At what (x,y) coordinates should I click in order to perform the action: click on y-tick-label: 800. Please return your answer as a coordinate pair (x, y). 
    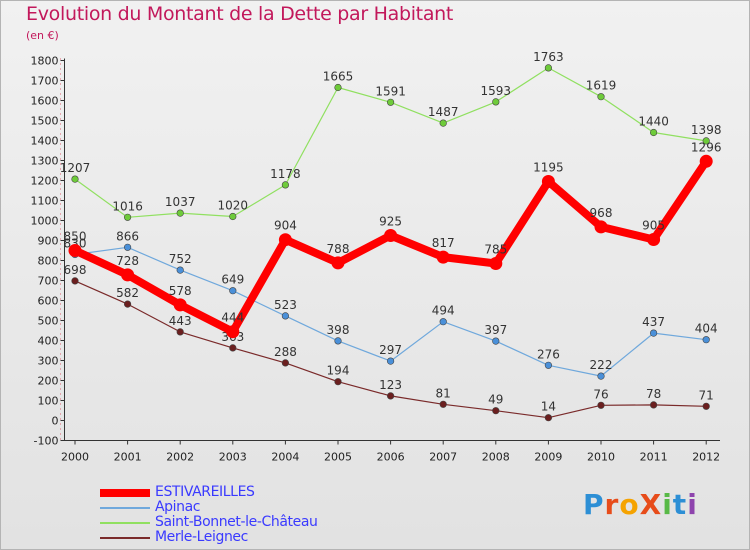
    Looking at the image, I should click on (48, 261).